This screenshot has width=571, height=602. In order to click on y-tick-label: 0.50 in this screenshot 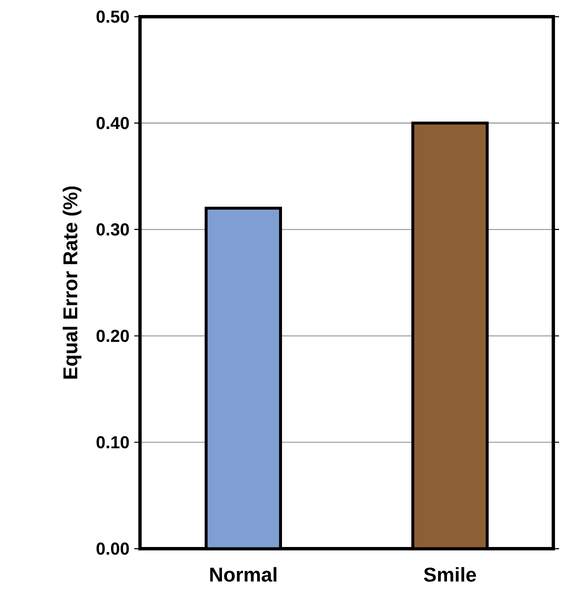, I will do `click(112, 16)`.